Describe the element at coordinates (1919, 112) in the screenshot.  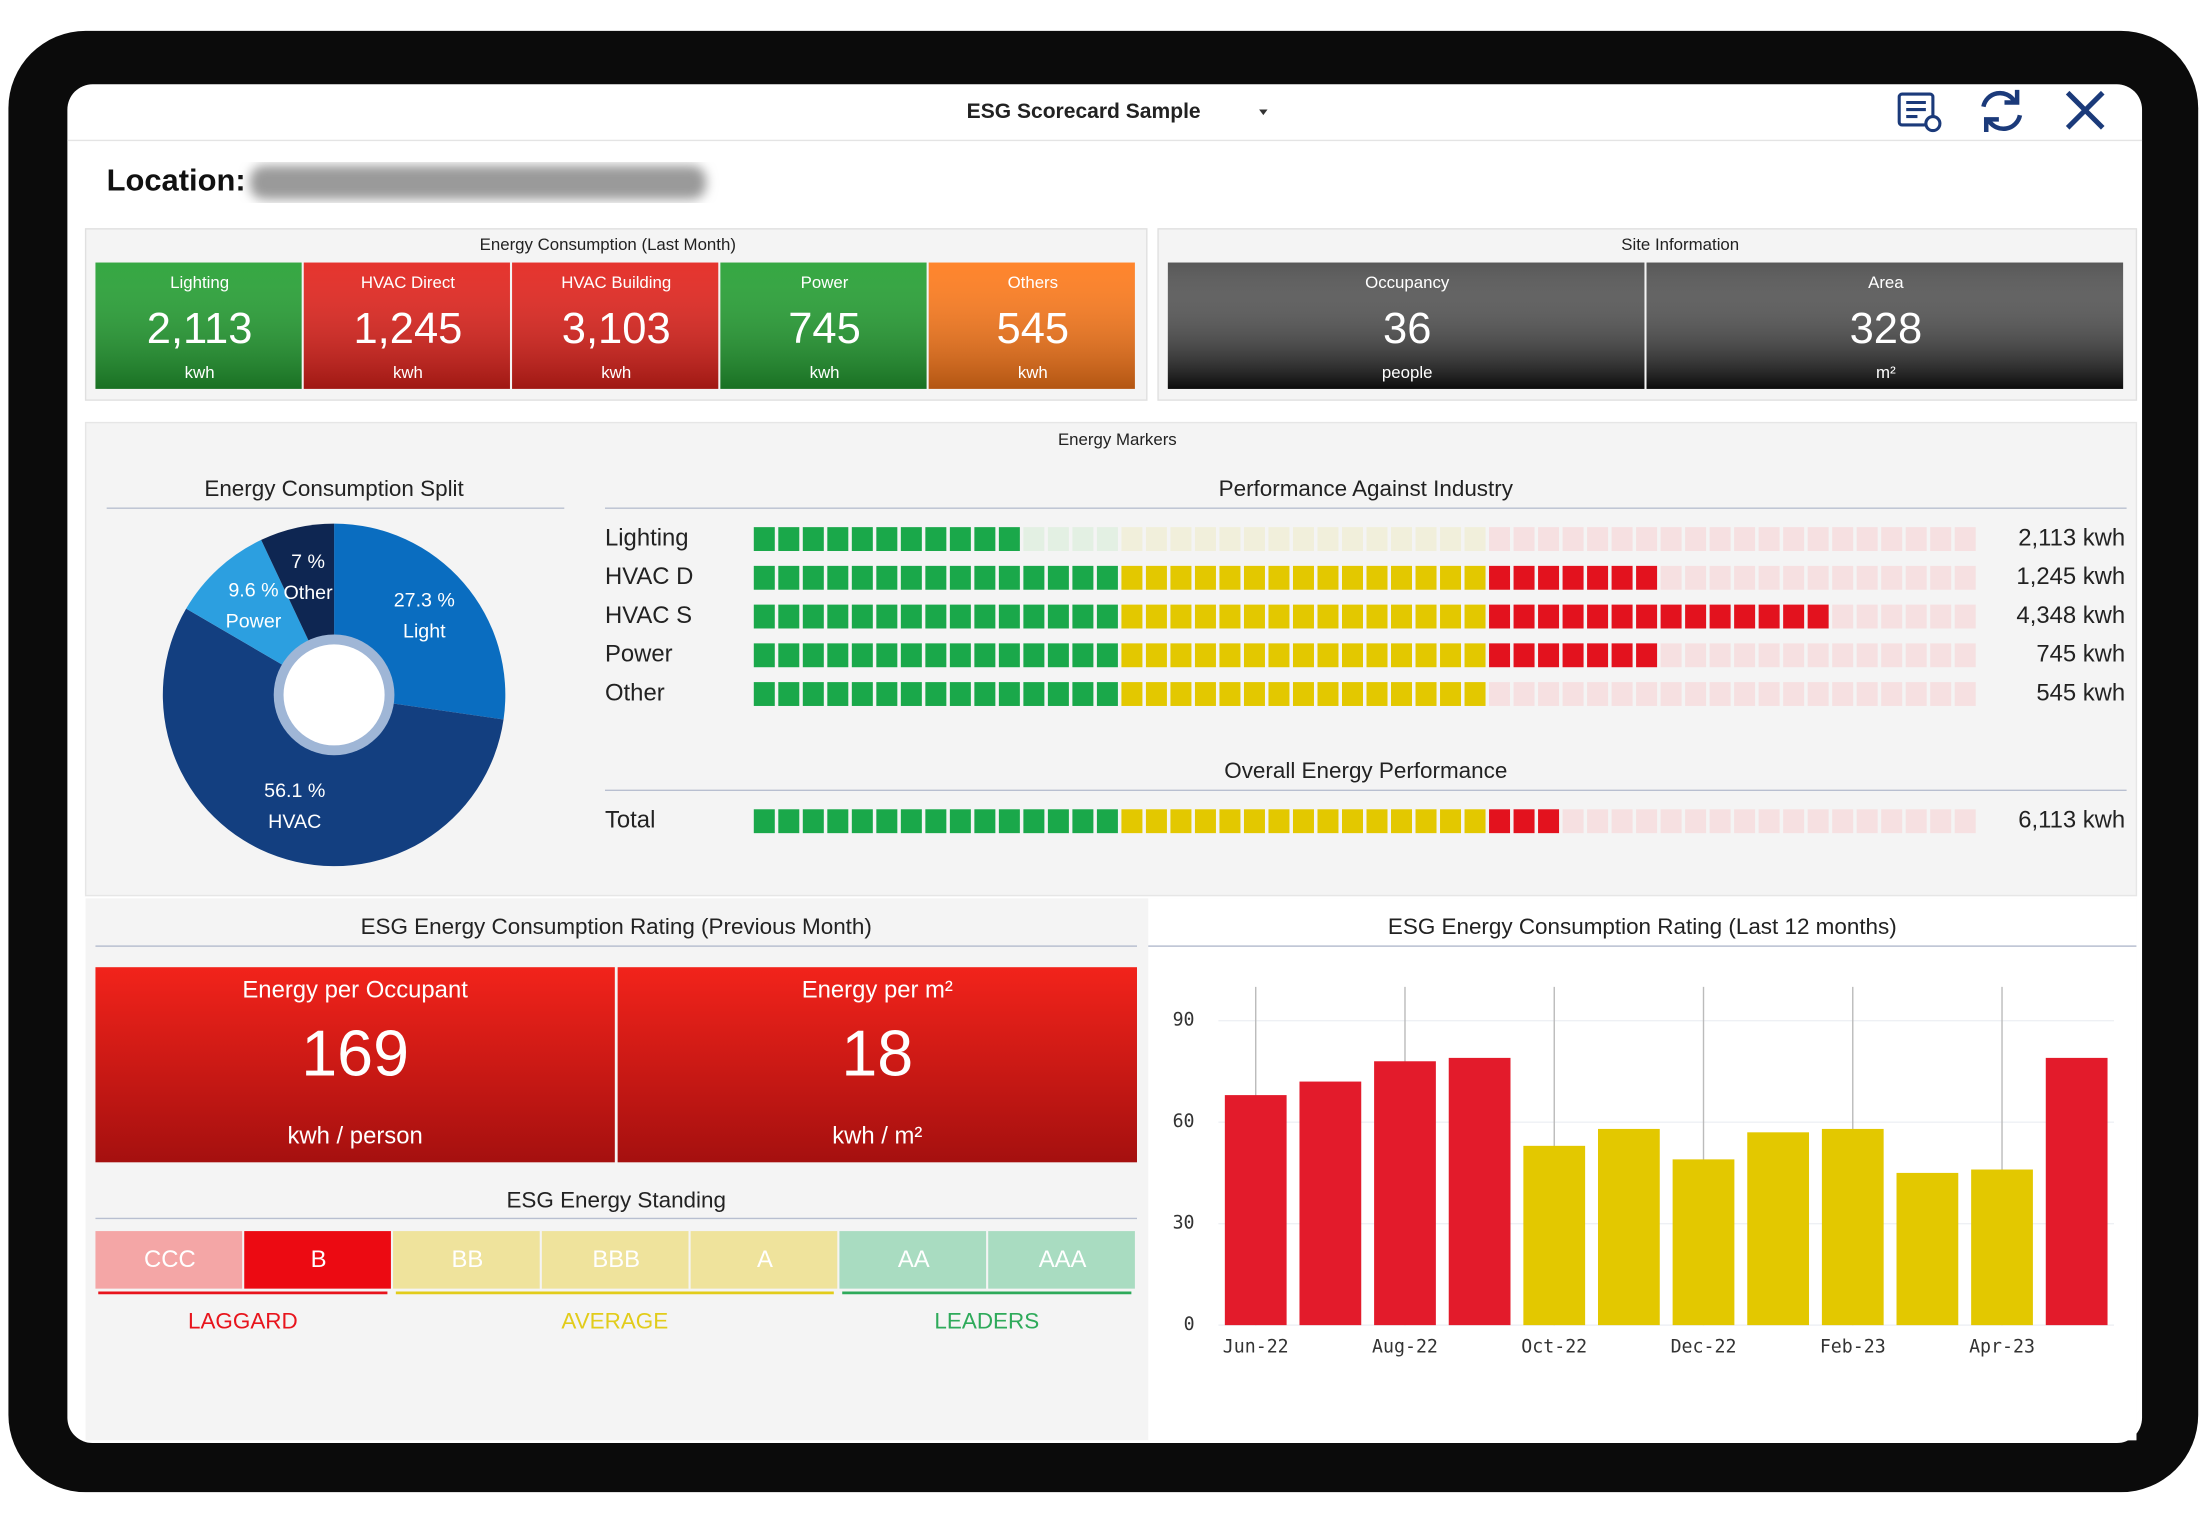
I see `report-icon` at that location.